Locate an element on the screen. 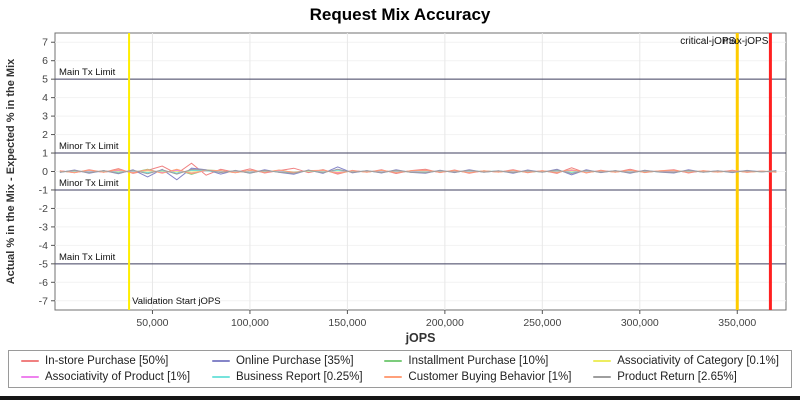 The height and width of the screenshot is (400, 800). legend-label: In-store Purchase [50%] is located at coordinates (107, 361).